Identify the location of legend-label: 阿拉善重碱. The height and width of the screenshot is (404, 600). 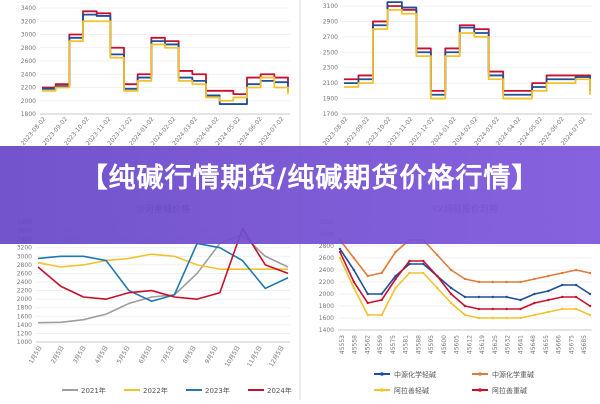
(509, 390).